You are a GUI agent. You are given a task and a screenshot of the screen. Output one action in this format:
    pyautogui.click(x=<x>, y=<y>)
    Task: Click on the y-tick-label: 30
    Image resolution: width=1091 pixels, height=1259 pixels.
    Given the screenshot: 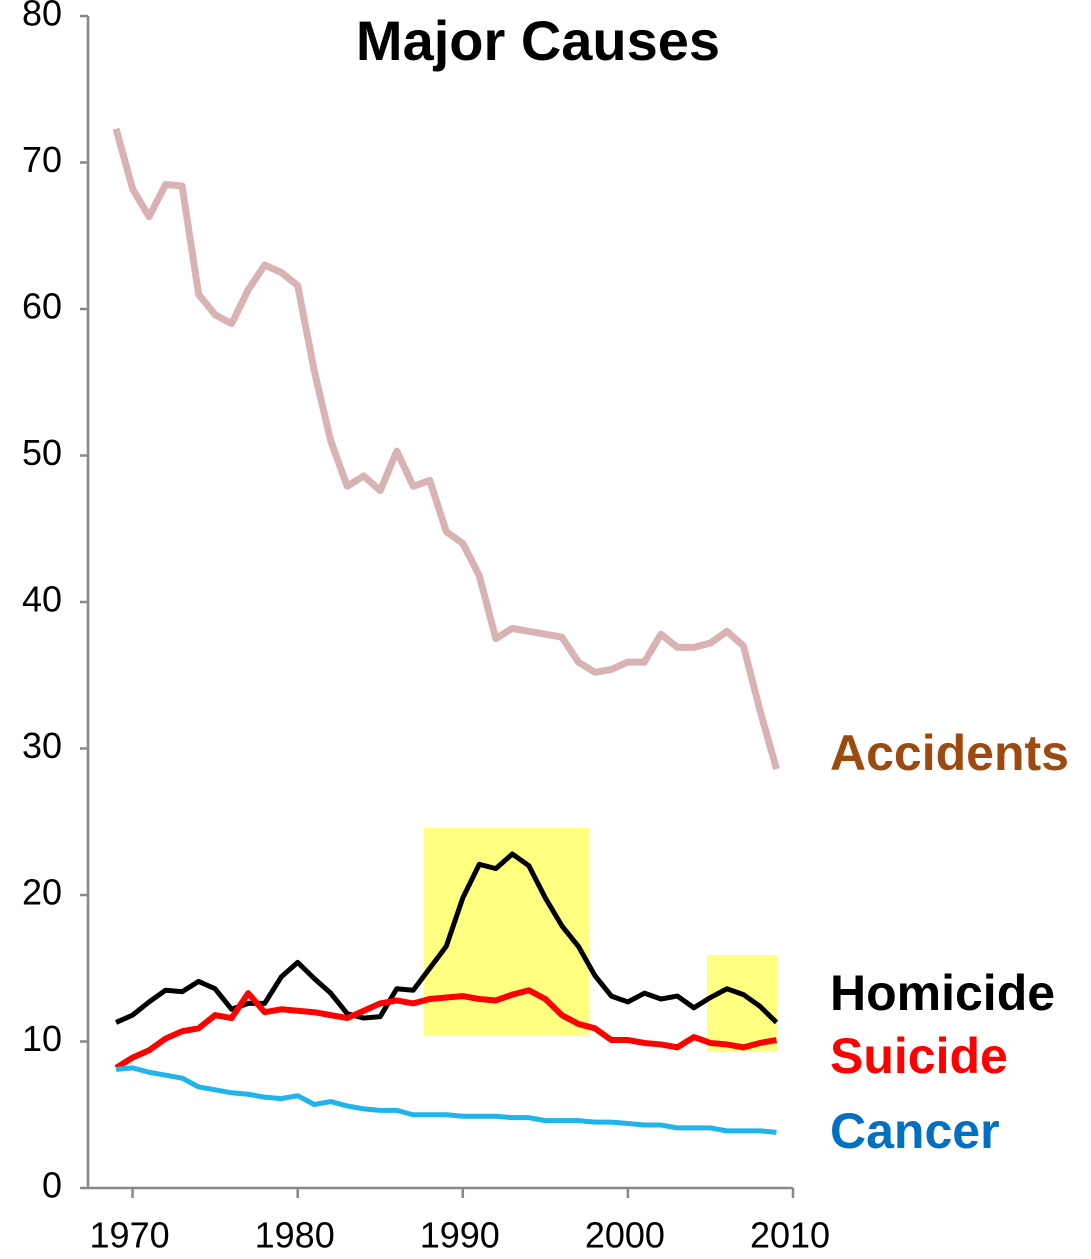 What is the action you would take?
    pyautogui.click(x=42, y=745)
    